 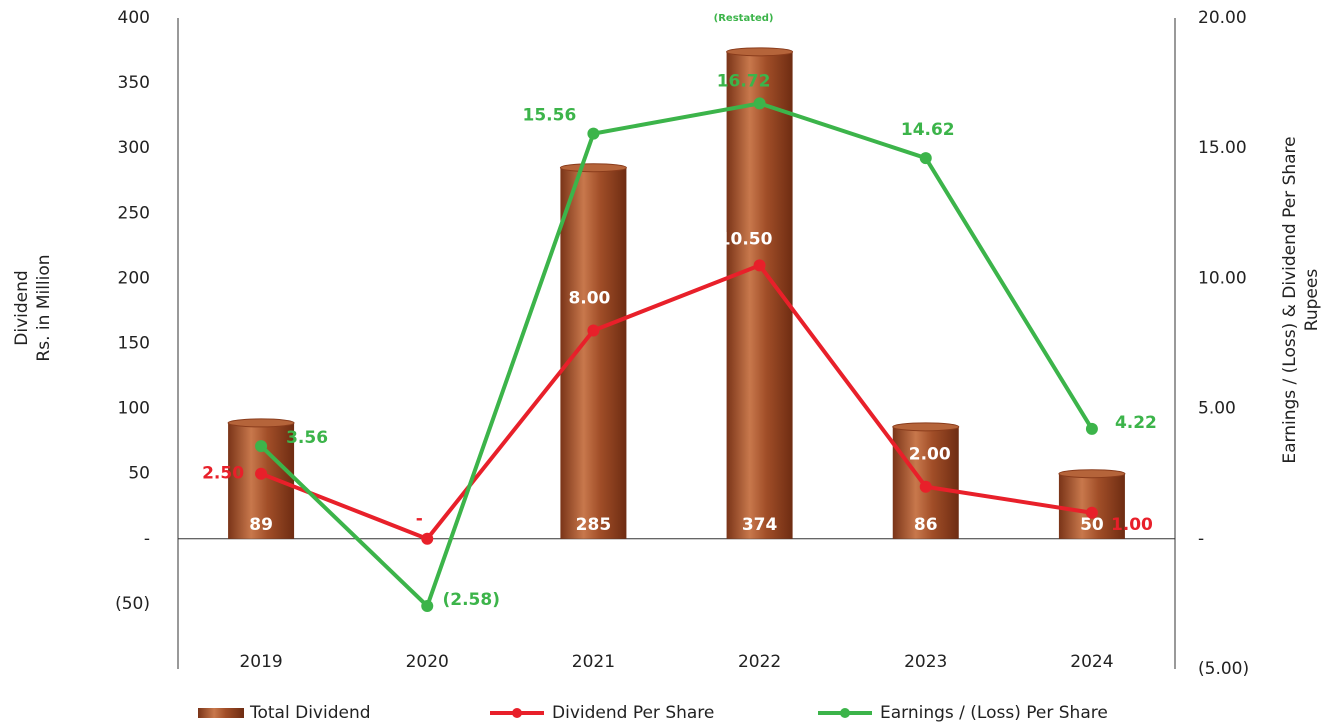 What do you see at coordinates (427, 662) in the screenshot?
I see `x-tick-label: 2020` at bounding box center [427, 662].